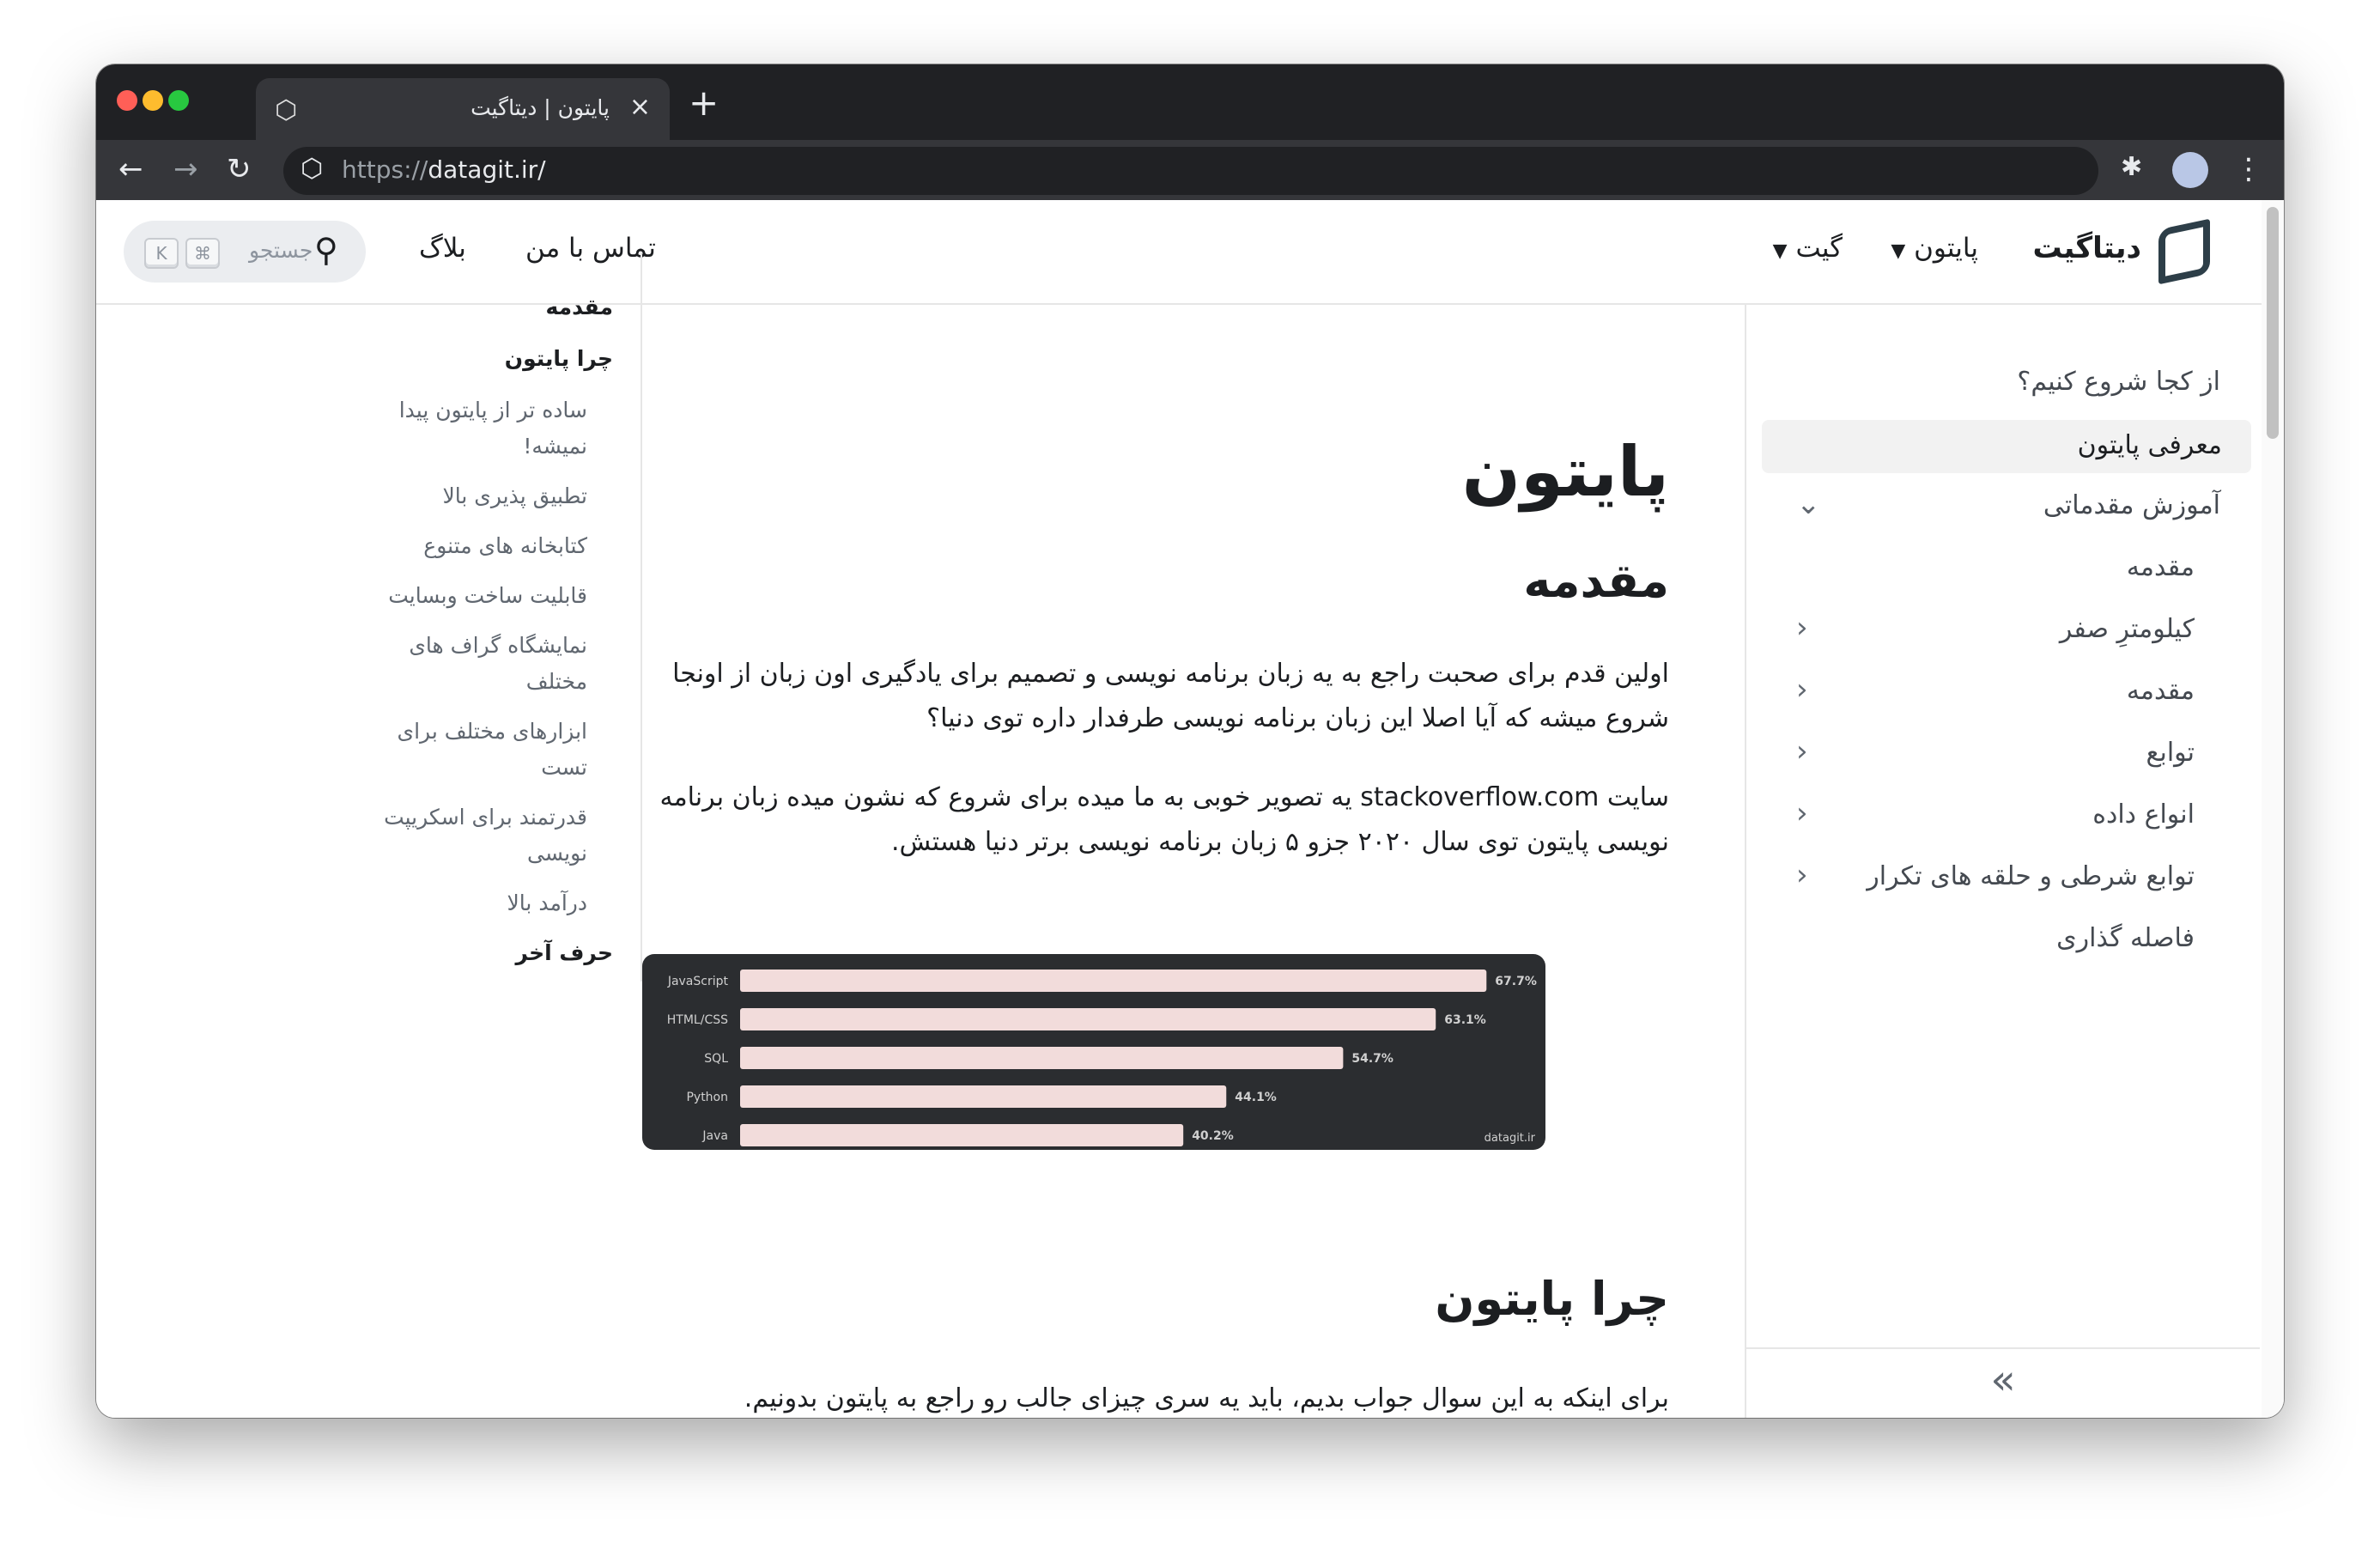  Describe the element at coordinates (2143, 814) in the screenshot. I see `sidebar-item-label: انواع داده` at that location.